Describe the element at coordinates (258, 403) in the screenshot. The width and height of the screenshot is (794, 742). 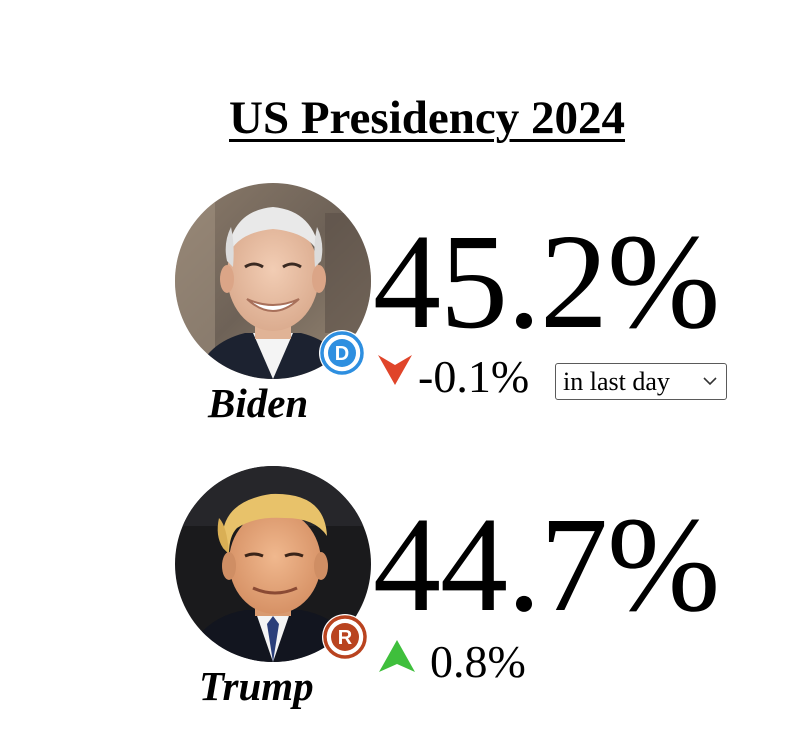
I see `candidate-name-biden: Biden` at that location.